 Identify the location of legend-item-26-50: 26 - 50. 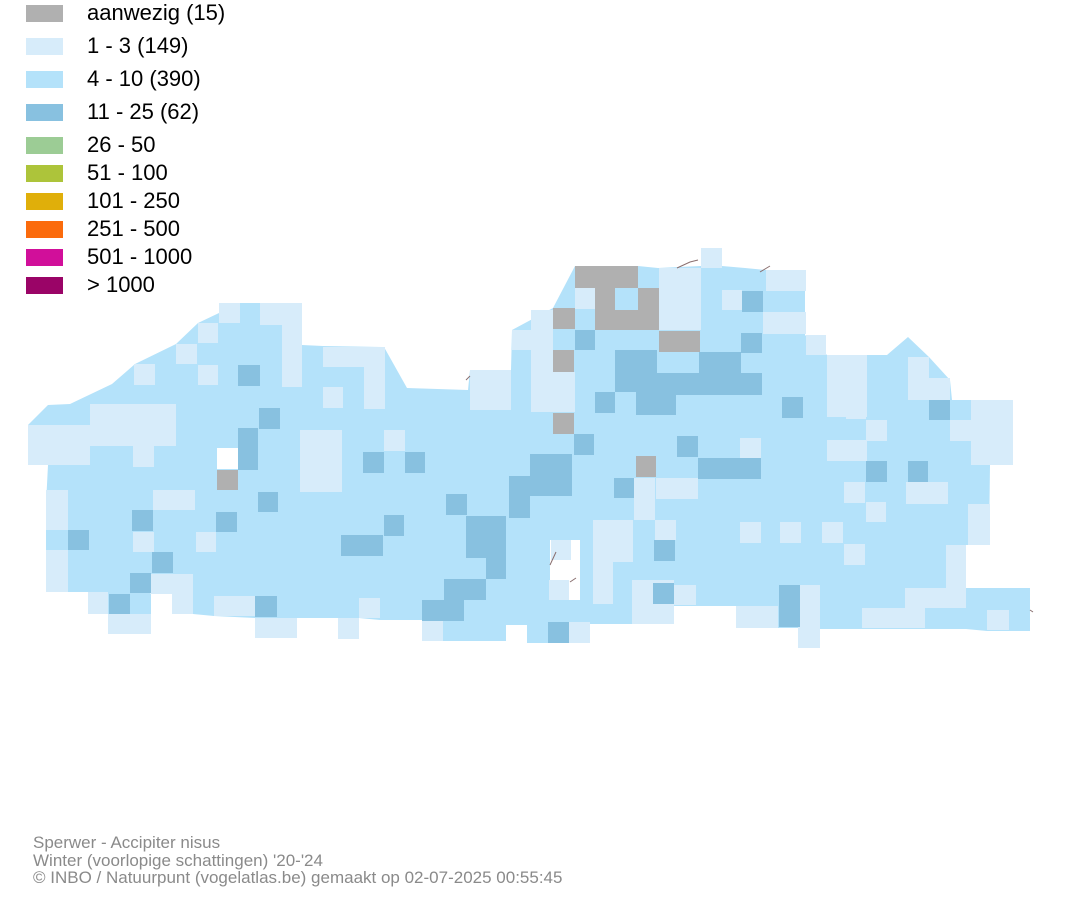
(146, 145).